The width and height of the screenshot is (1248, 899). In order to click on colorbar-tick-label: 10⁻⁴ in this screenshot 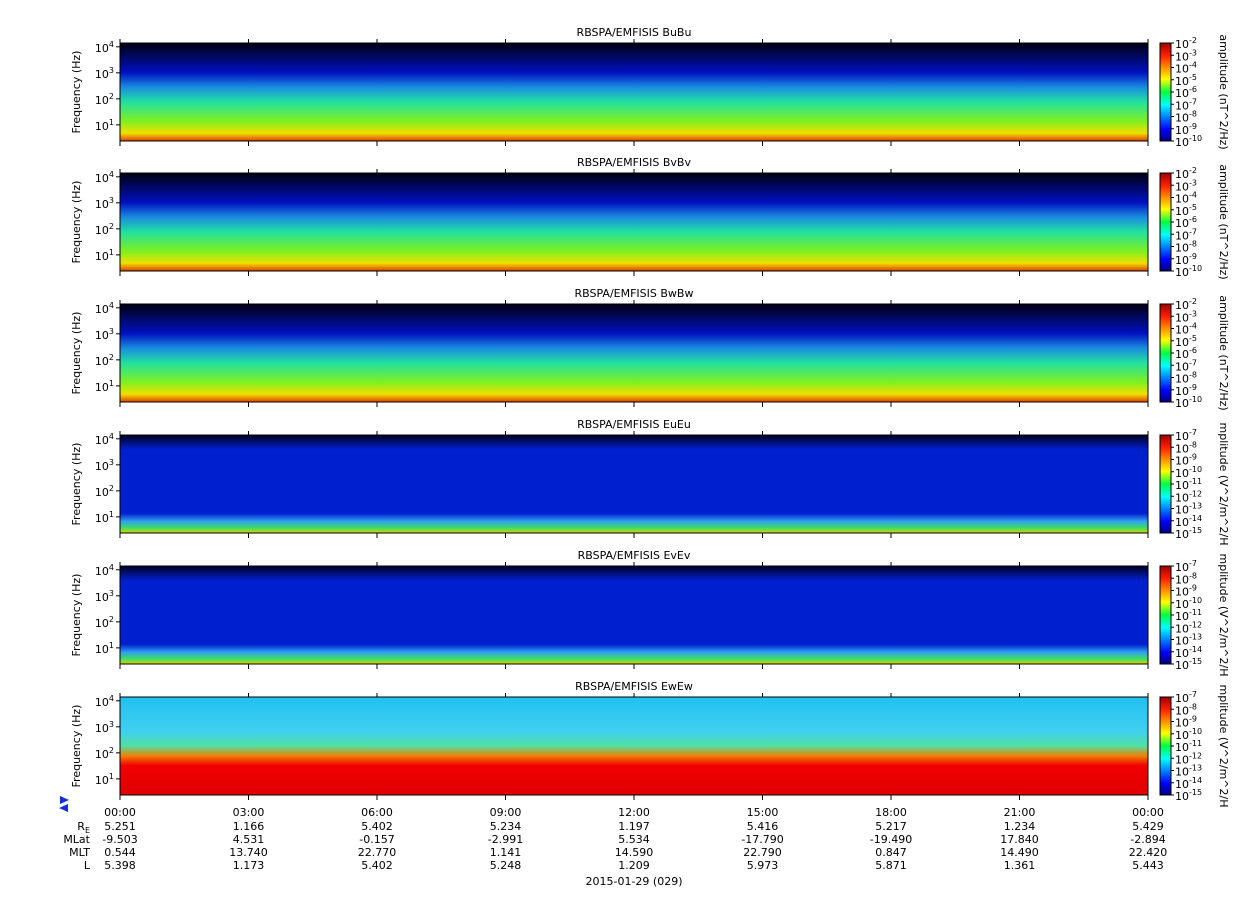, I will do `click(1186, 68)`.